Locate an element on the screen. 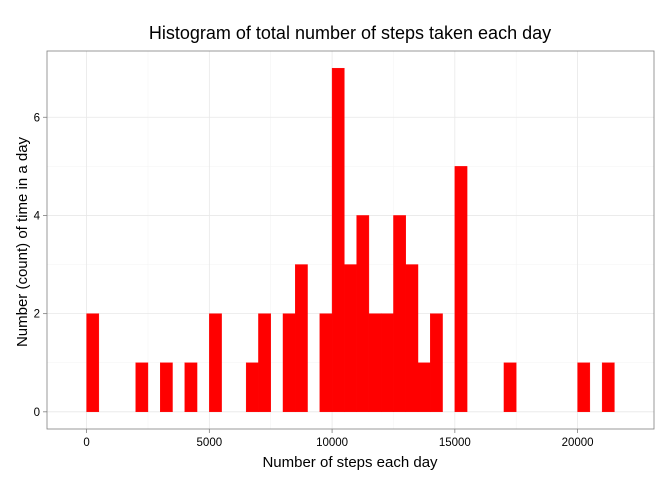 This screenshot has height=480, width=672. y-axis-label: Number (count) of time in a day is located at coordinates (22, 241).